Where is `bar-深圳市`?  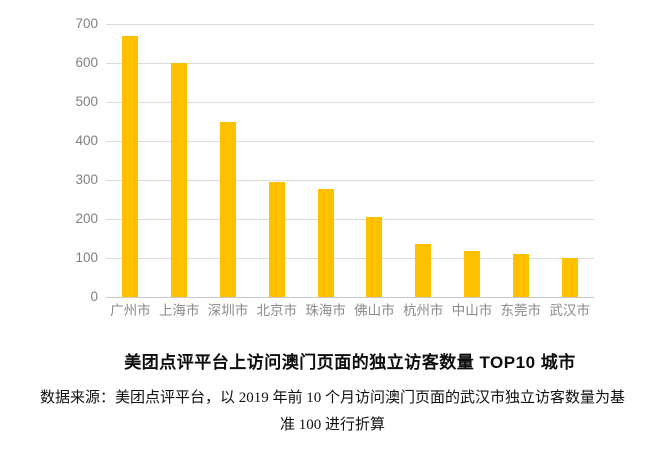
bar-深圳市 is located at coordinates (228, 209).